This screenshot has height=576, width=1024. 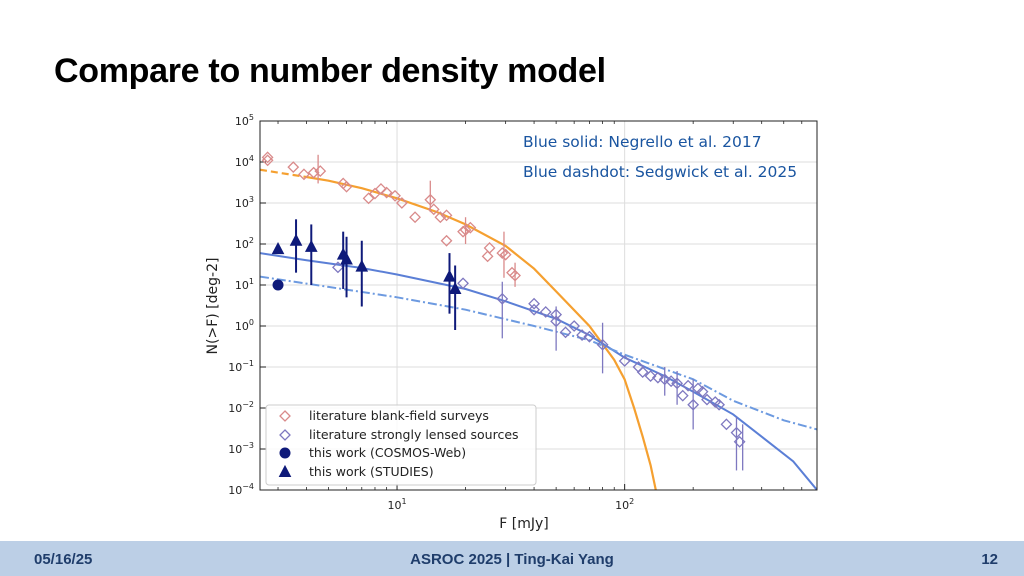 I want to click on y-tick-label: 10⁴, so click(x=244, y=161).